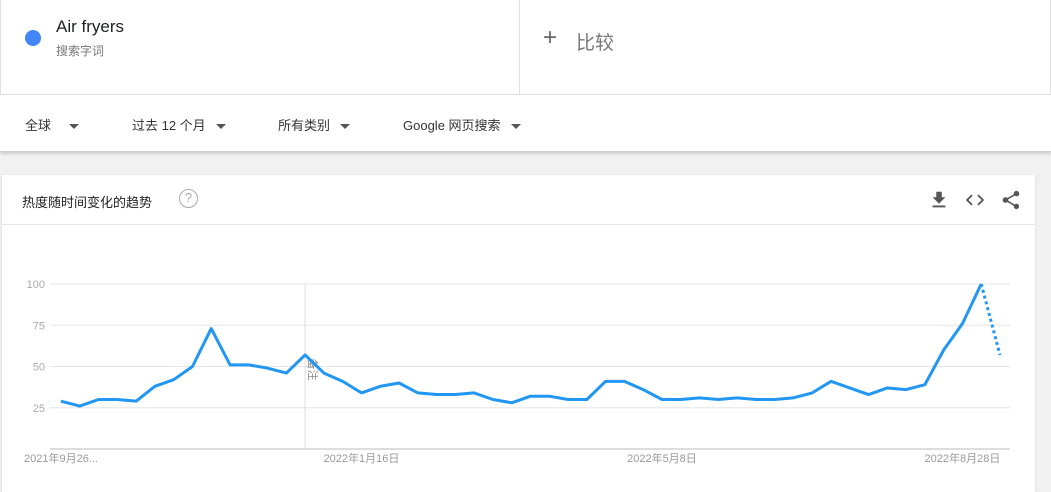  What do you see at coordinates (975, 200) in the screenshot?
I see `embed-code-icon` at bounding box center [975, 200].